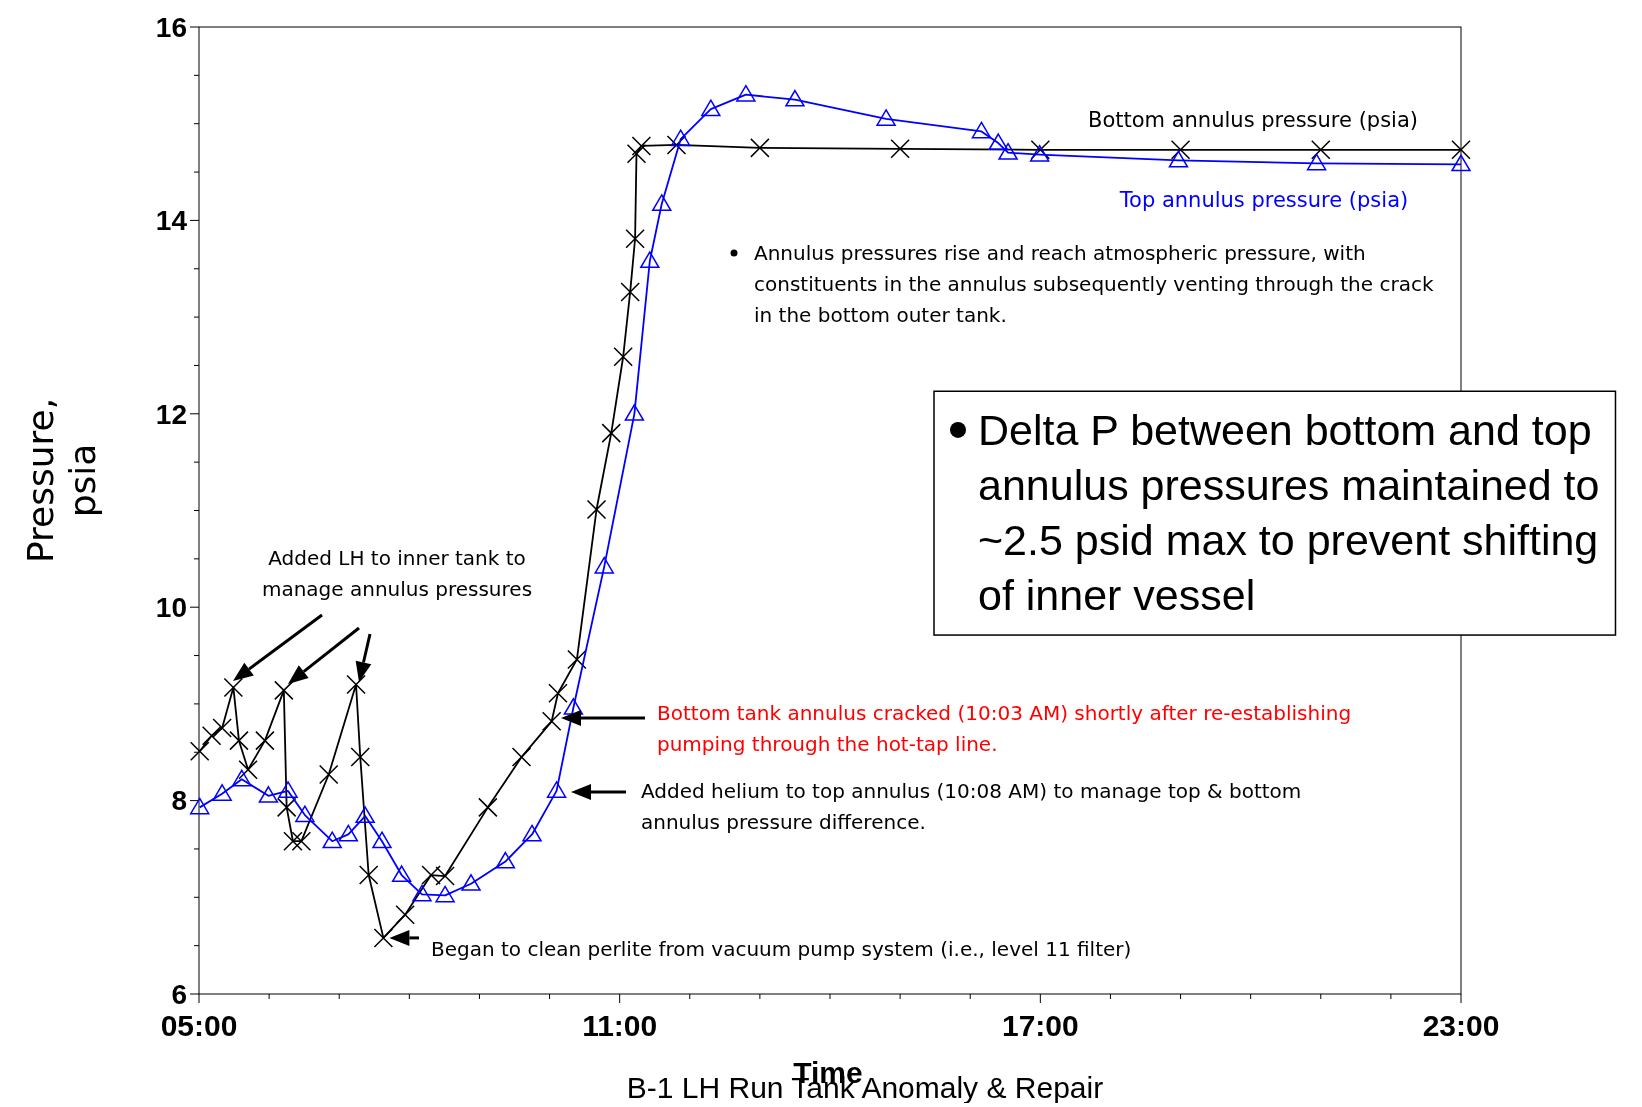 This screenshot has width=1642, height=1107. I want to click on y-tick-label: 12, so click(171, 414).